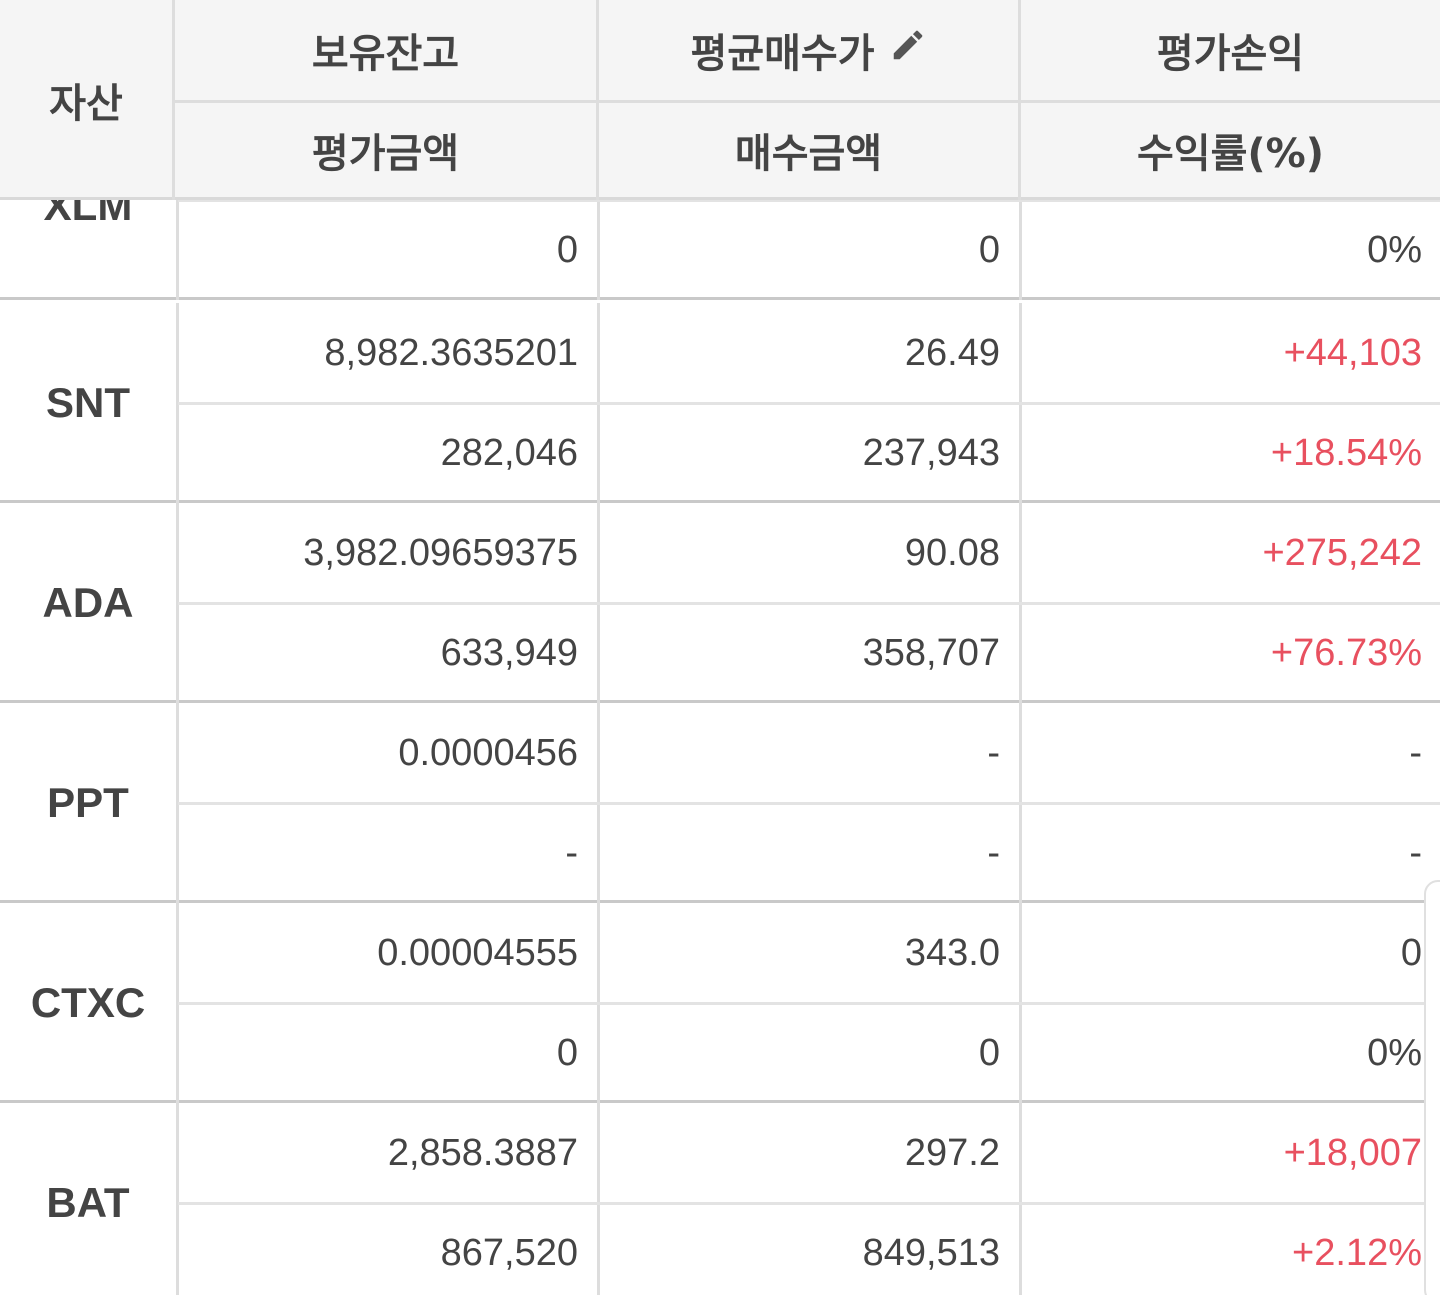 The height and width of the screenshot is (1295, 1440). What do you see at coordinates (952, 1152) in the screenshot?
I see `avg-price: 297.2` at bounding box center [952, 1152].